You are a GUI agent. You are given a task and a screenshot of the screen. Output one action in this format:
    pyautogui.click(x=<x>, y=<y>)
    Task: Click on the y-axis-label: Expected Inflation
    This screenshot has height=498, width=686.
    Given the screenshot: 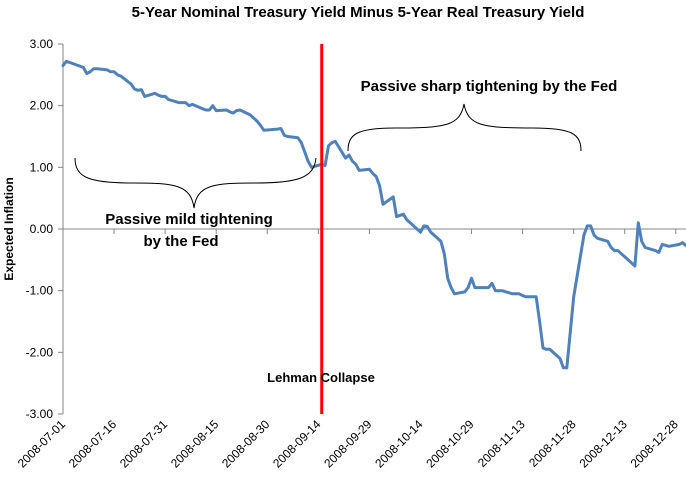 What is the action you would take?
    pyautogui.click(x=9, y=228)
    